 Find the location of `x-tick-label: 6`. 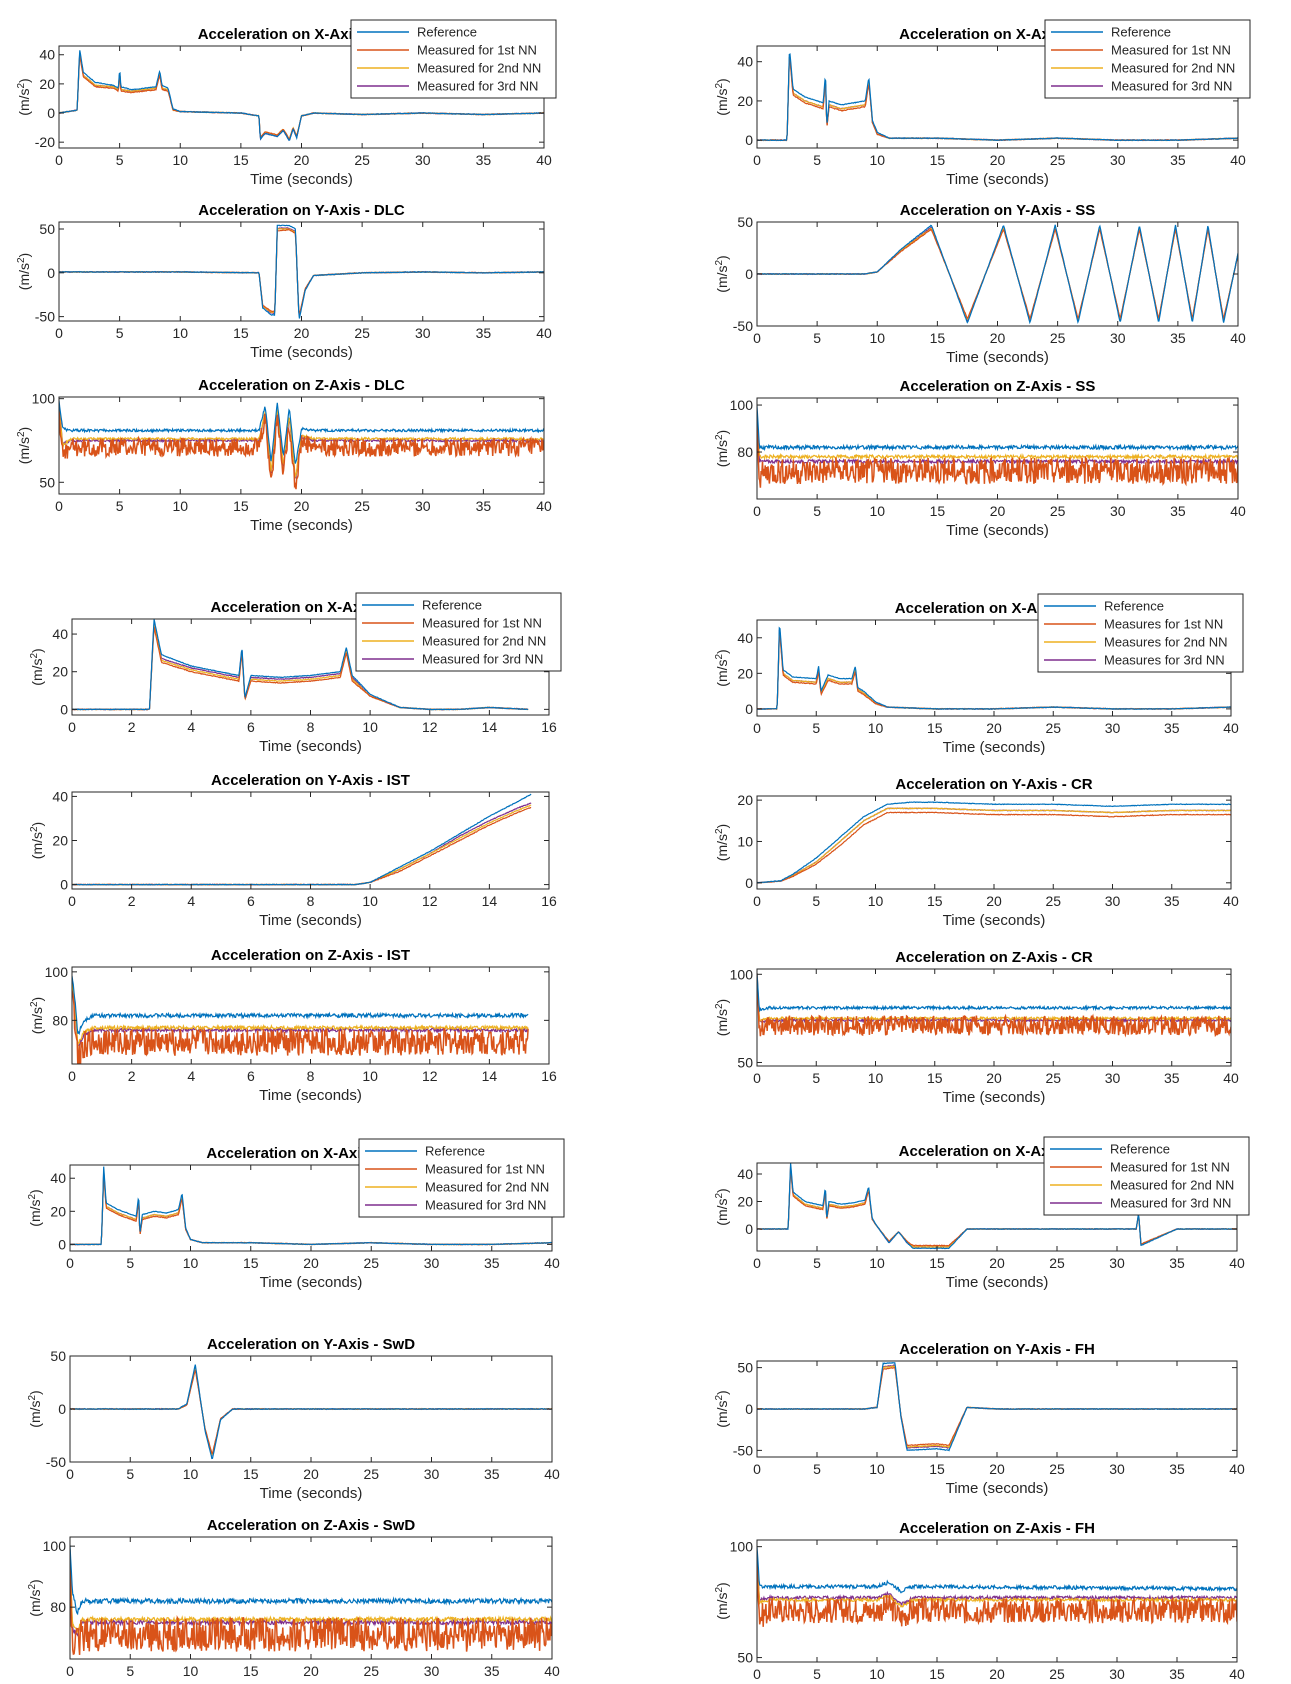

x-tick-label: 6 is located at coordinates (251, 1076).